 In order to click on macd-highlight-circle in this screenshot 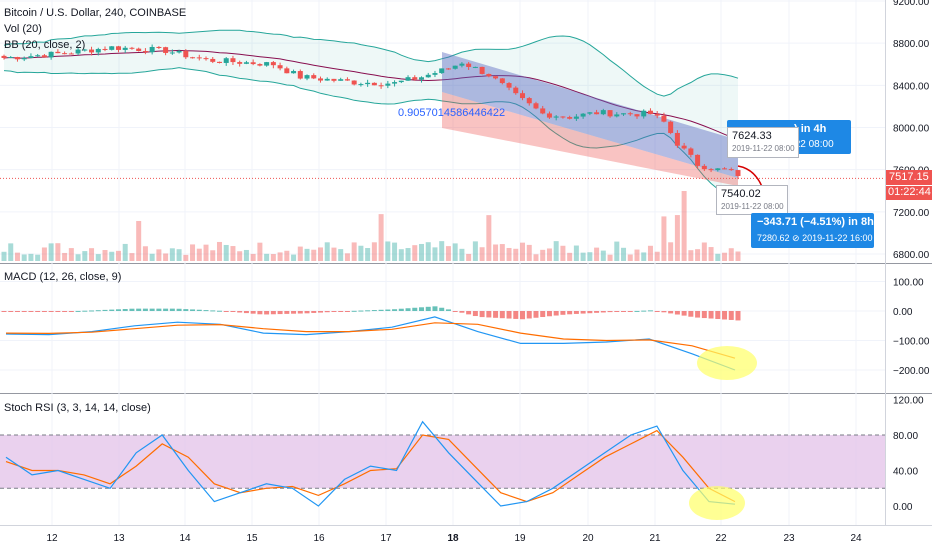, I will do `click(727, 363)`.